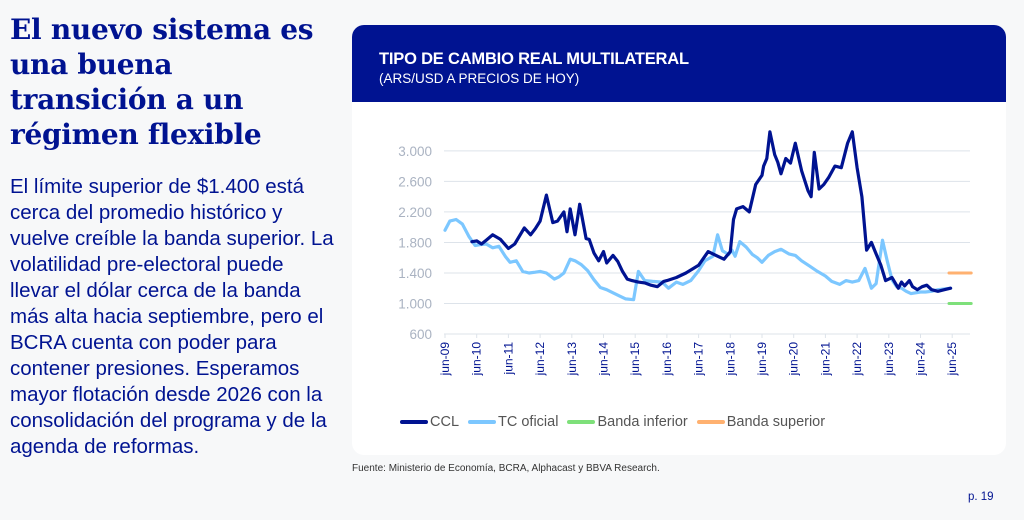  I want to click on legend-item: Banda superior, so click(761, 422).